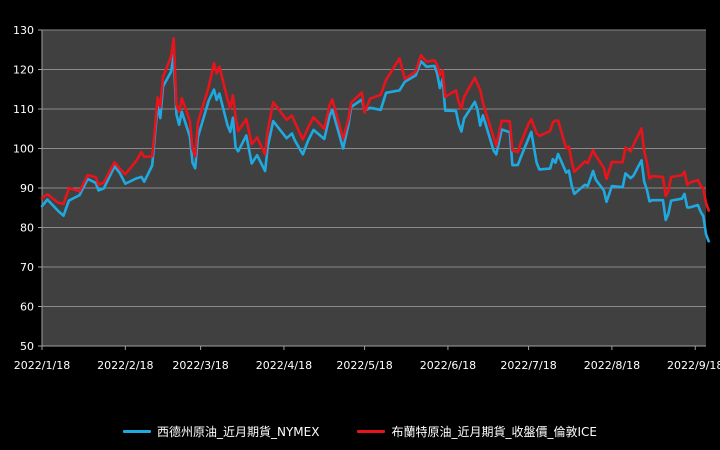 The height and width of the screenshot is (450, 720). Describe the element at coordinates (27, 346) in the screenshot. I see `y-tick-label: 50` at that location.